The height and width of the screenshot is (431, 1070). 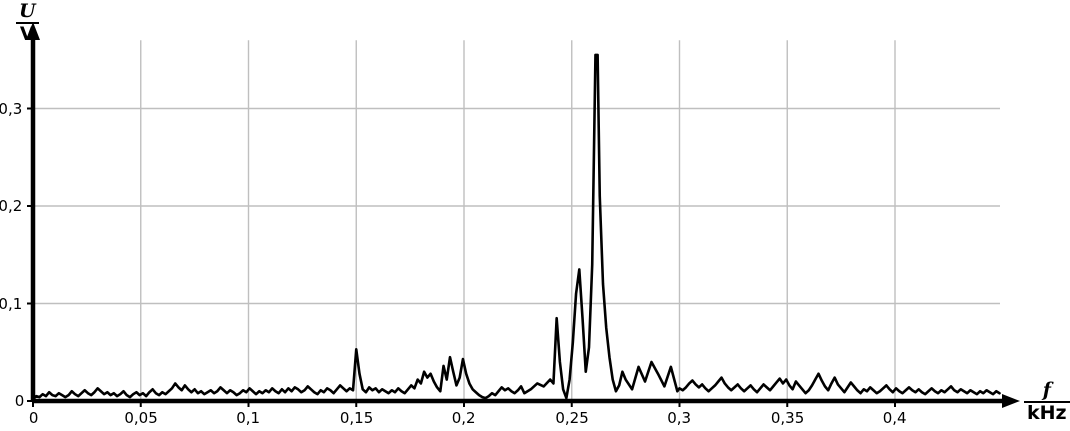 What do you see at coordinates (787, 418) in the screenshot?
I see `x-tick-label: 0,35` at bounding box center [787, 418].